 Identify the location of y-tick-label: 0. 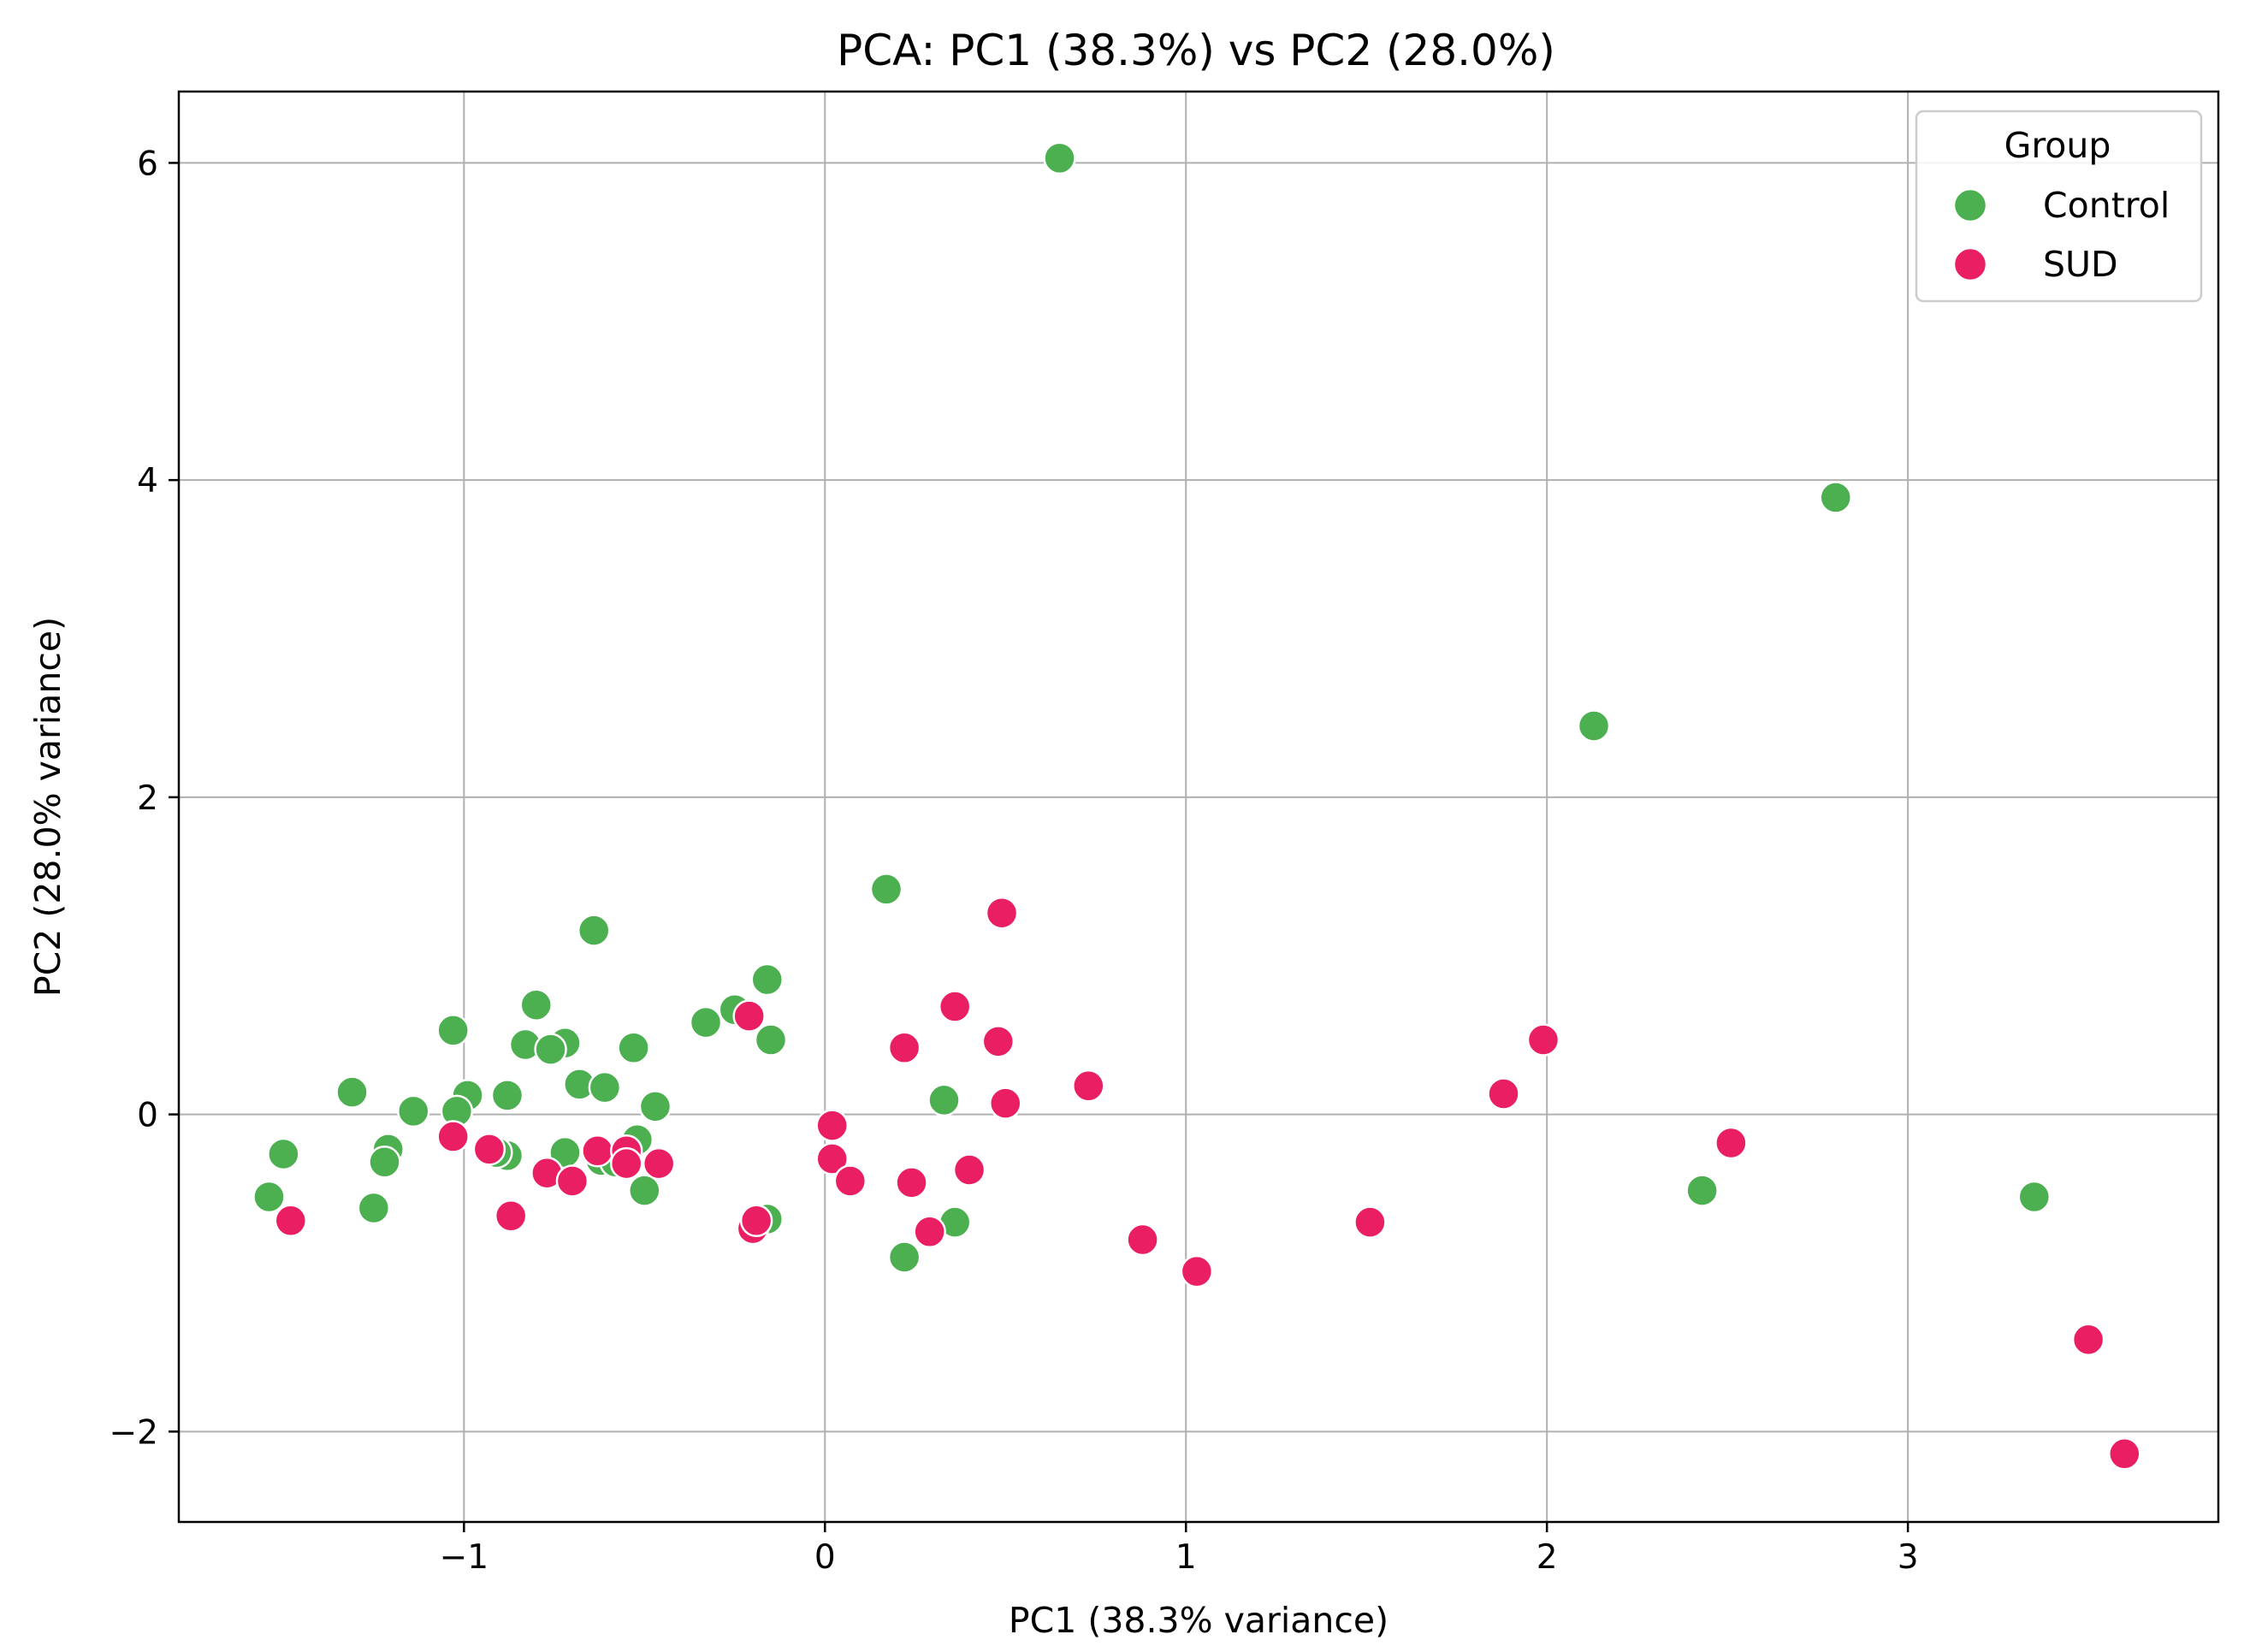
(147, 1116).